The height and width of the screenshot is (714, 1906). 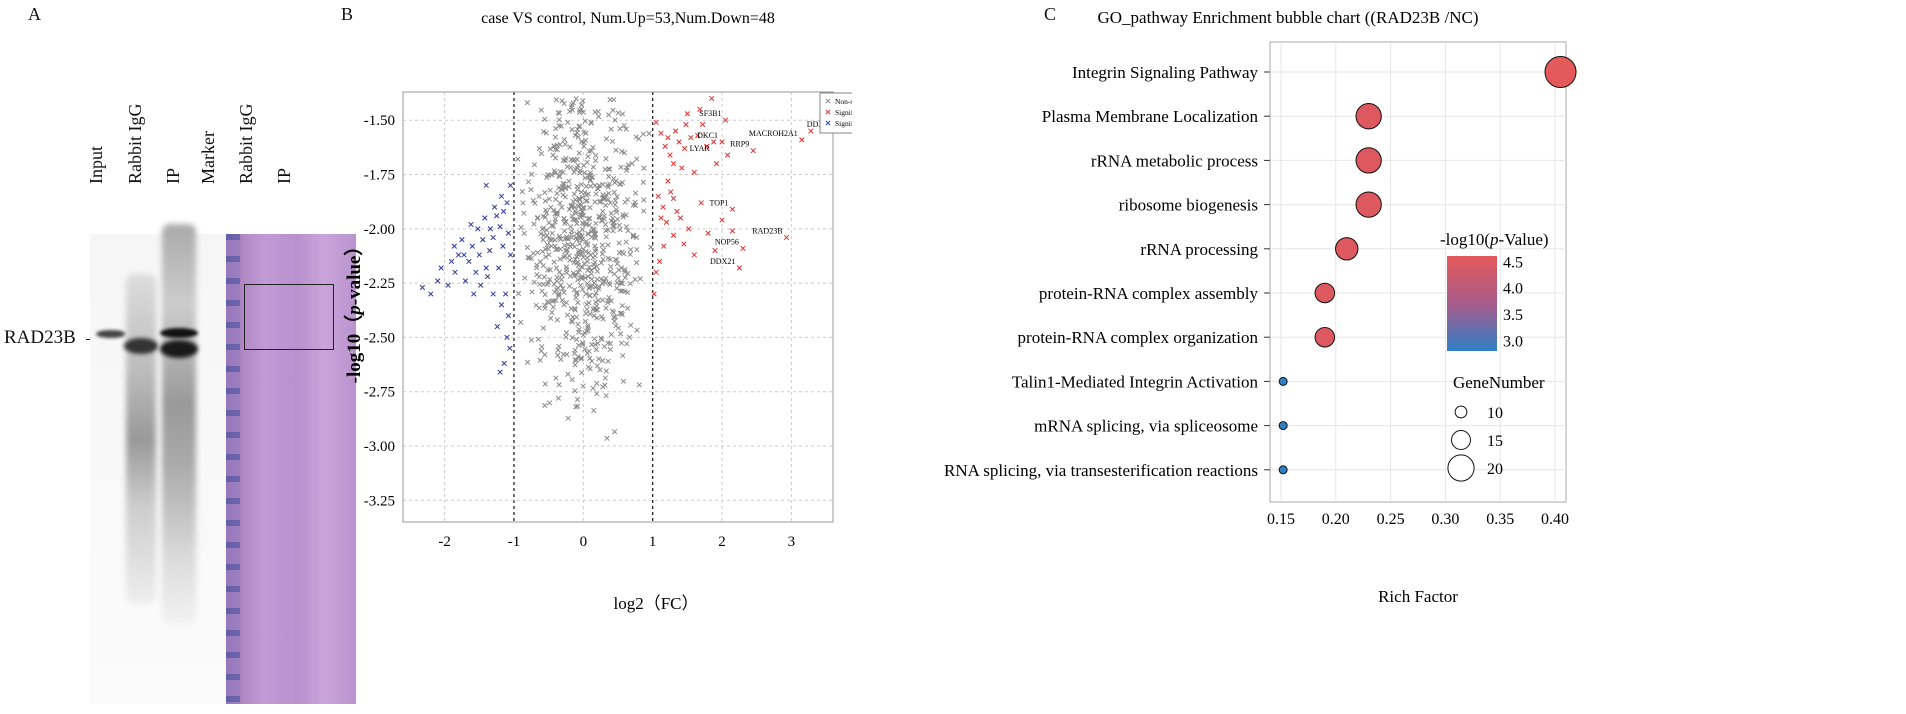 What do you see at coordinates (792, 542) in the screenshot?
I see `volcano-x-tick-label: 3` at bounding box center [792, 542].